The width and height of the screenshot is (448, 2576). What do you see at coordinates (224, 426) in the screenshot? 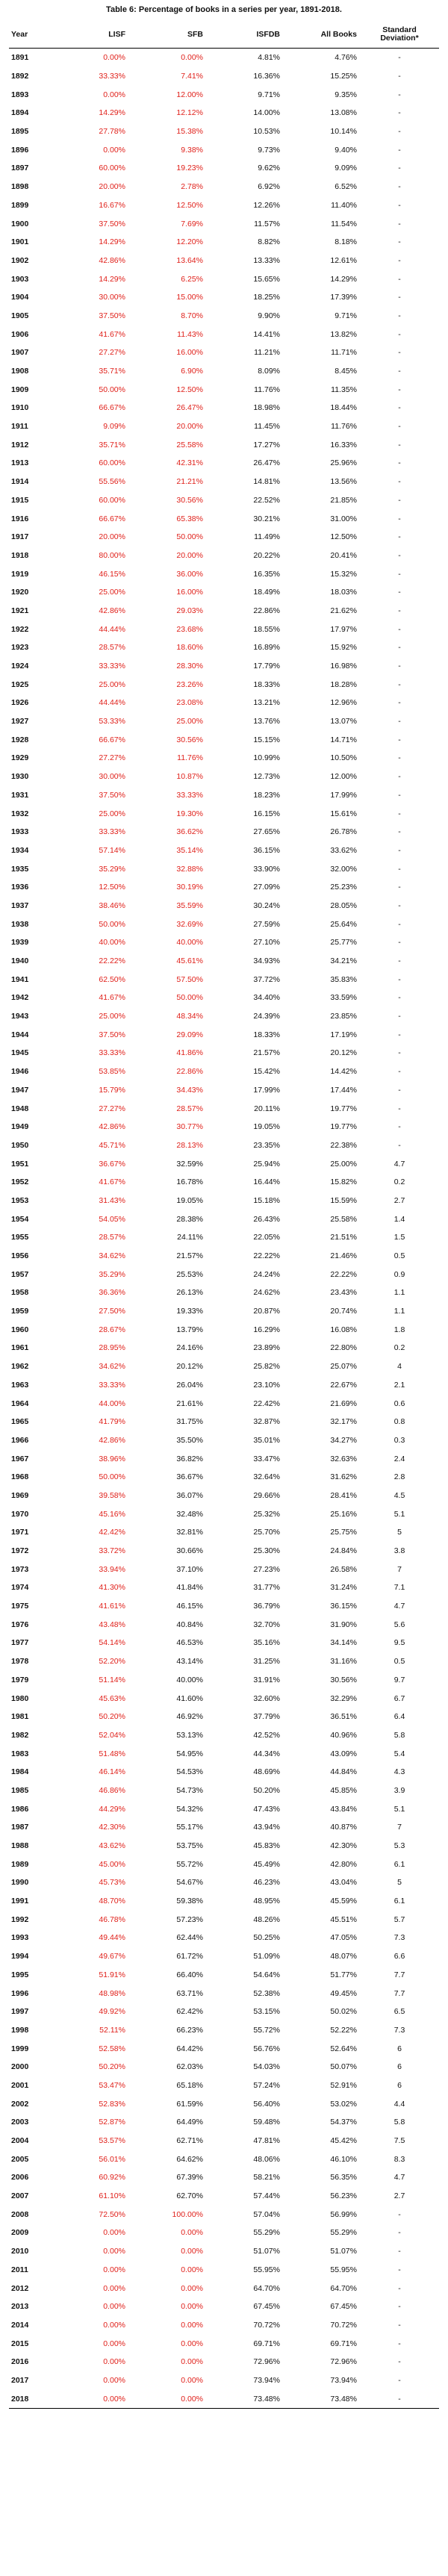
I see `table-row: 1911 9.09% 20.00% 11.45% 11.76% -` at bounding box center [224, 426].